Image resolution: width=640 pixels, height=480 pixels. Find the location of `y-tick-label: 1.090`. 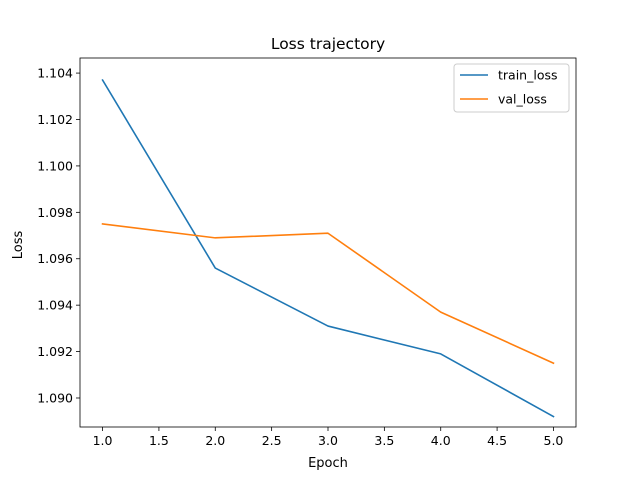

y-tick-label: 1.090 is located at coordinates (55, 397).